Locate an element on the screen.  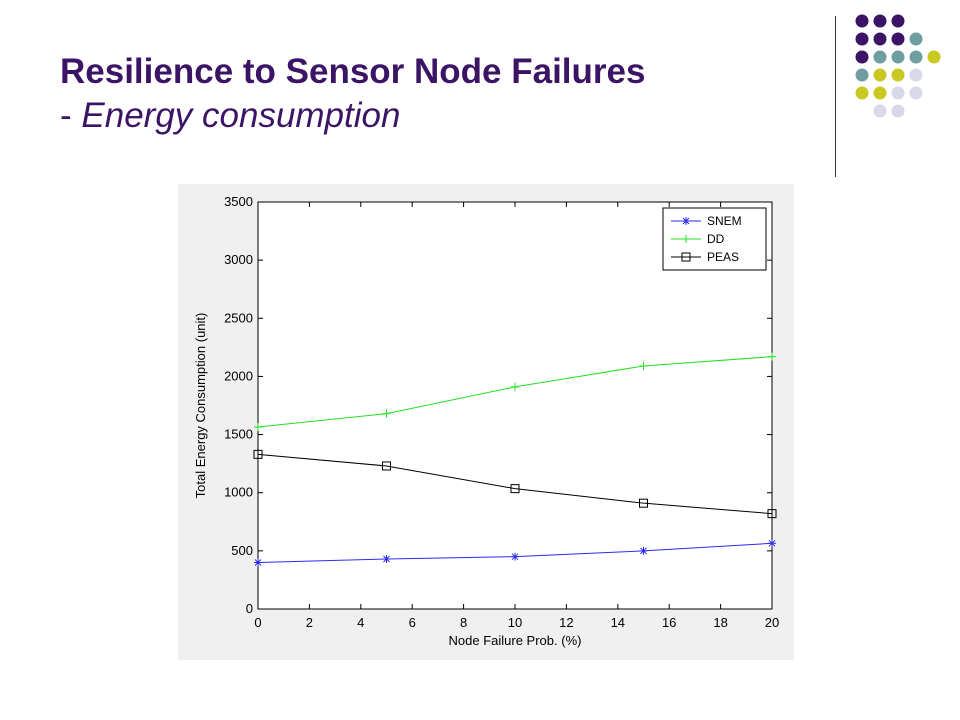
y-tick-label: 1500 is located at coordinates (238, 434).